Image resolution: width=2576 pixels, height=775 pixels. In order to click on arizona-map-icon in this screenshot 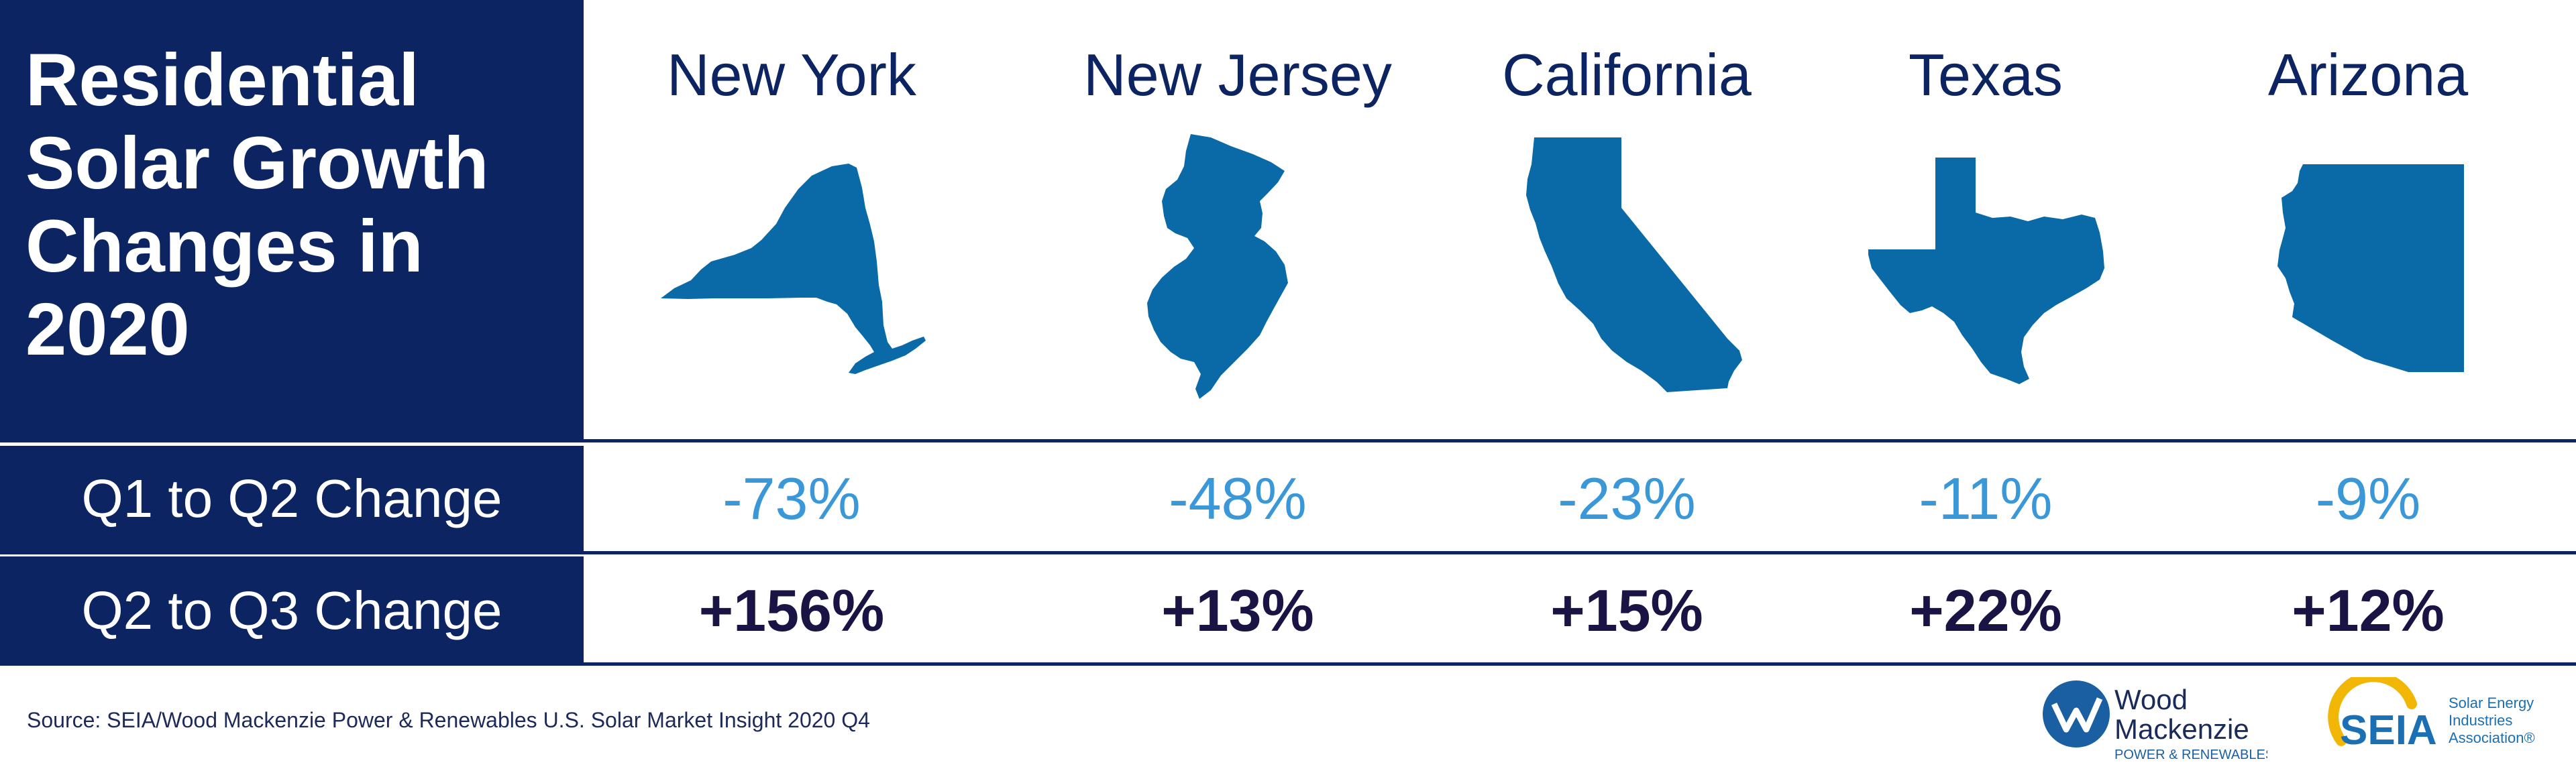, I will do `click(2370, 268)`.